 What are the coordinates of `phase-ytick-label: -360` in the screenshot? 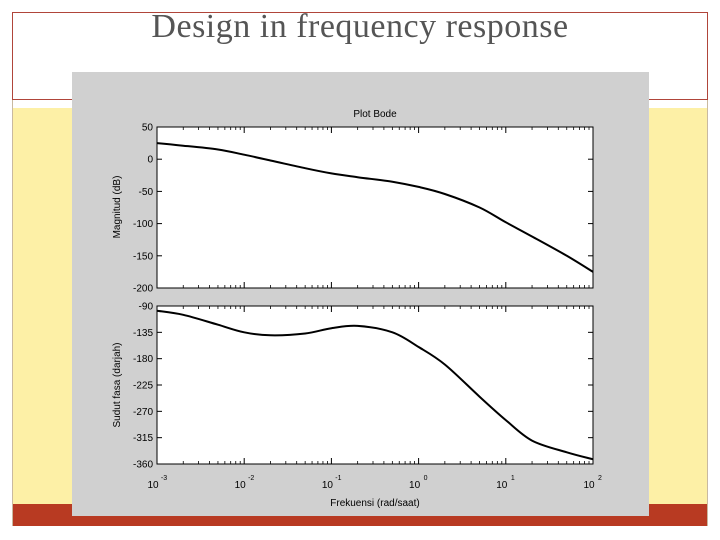 It's located at (143, 465).